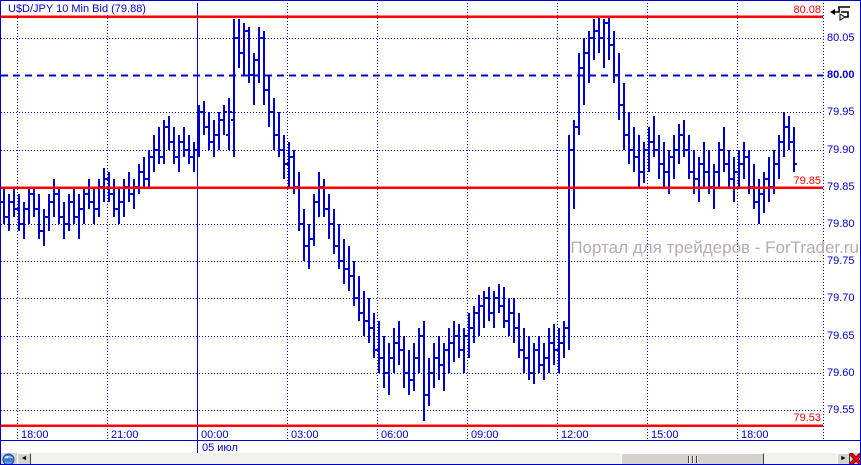 This screenshot has width=861, height=465. I want to click on price-tick-label: 79.80, so click(841, 224).